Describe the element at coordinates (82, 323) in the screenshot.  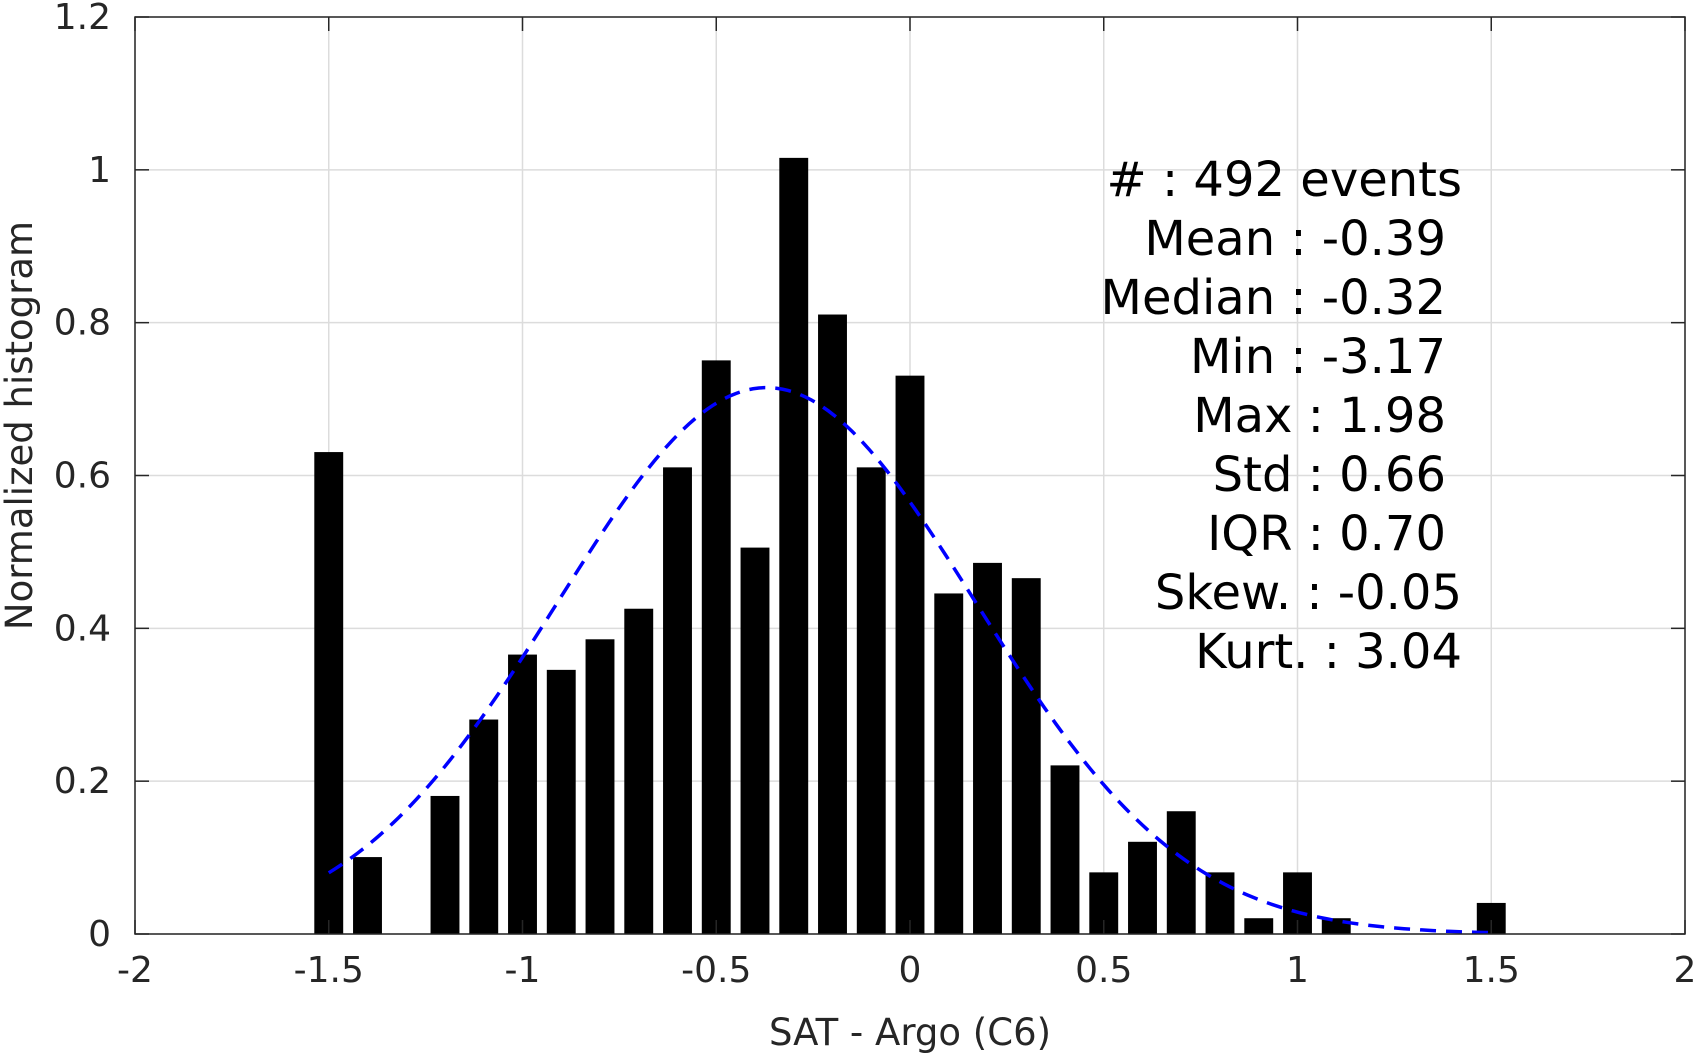
I see `y-tick-label: 0.8` at that location.